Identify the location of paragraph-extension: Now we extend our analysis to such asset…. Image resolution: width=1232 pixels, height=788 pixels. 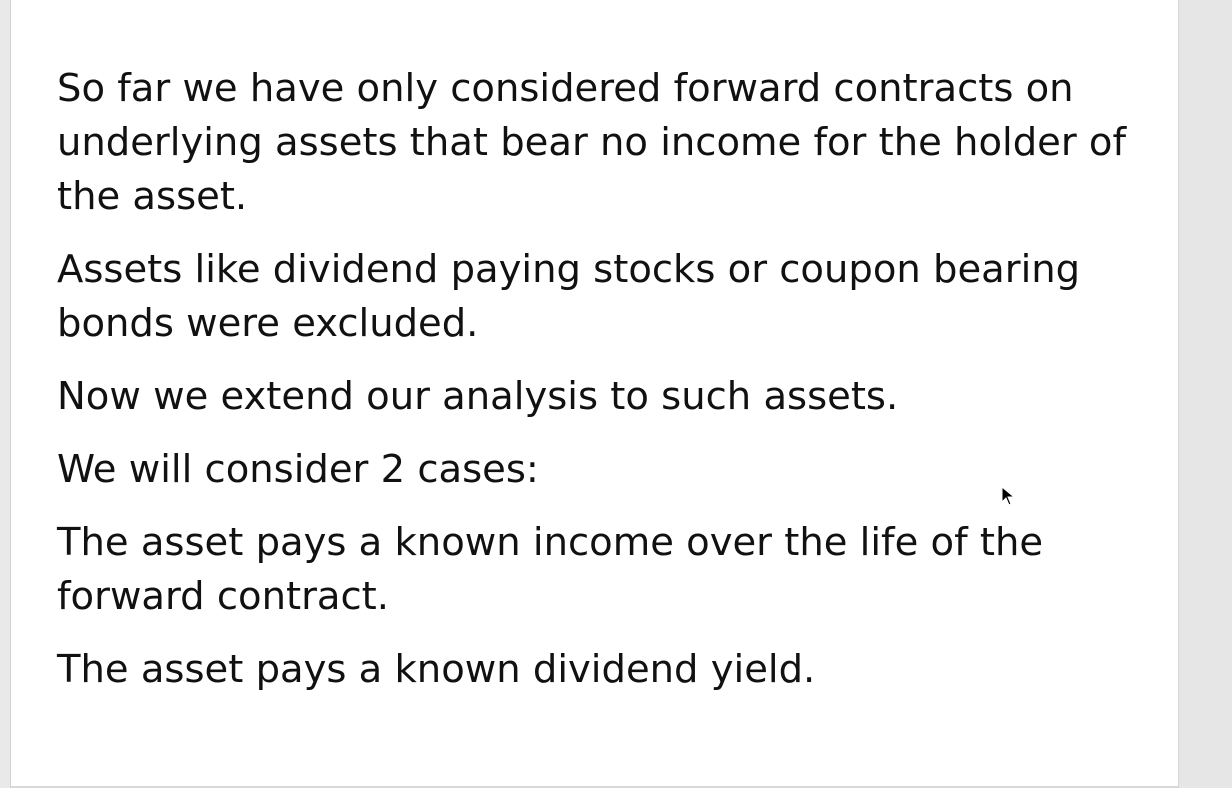
(478, 396).